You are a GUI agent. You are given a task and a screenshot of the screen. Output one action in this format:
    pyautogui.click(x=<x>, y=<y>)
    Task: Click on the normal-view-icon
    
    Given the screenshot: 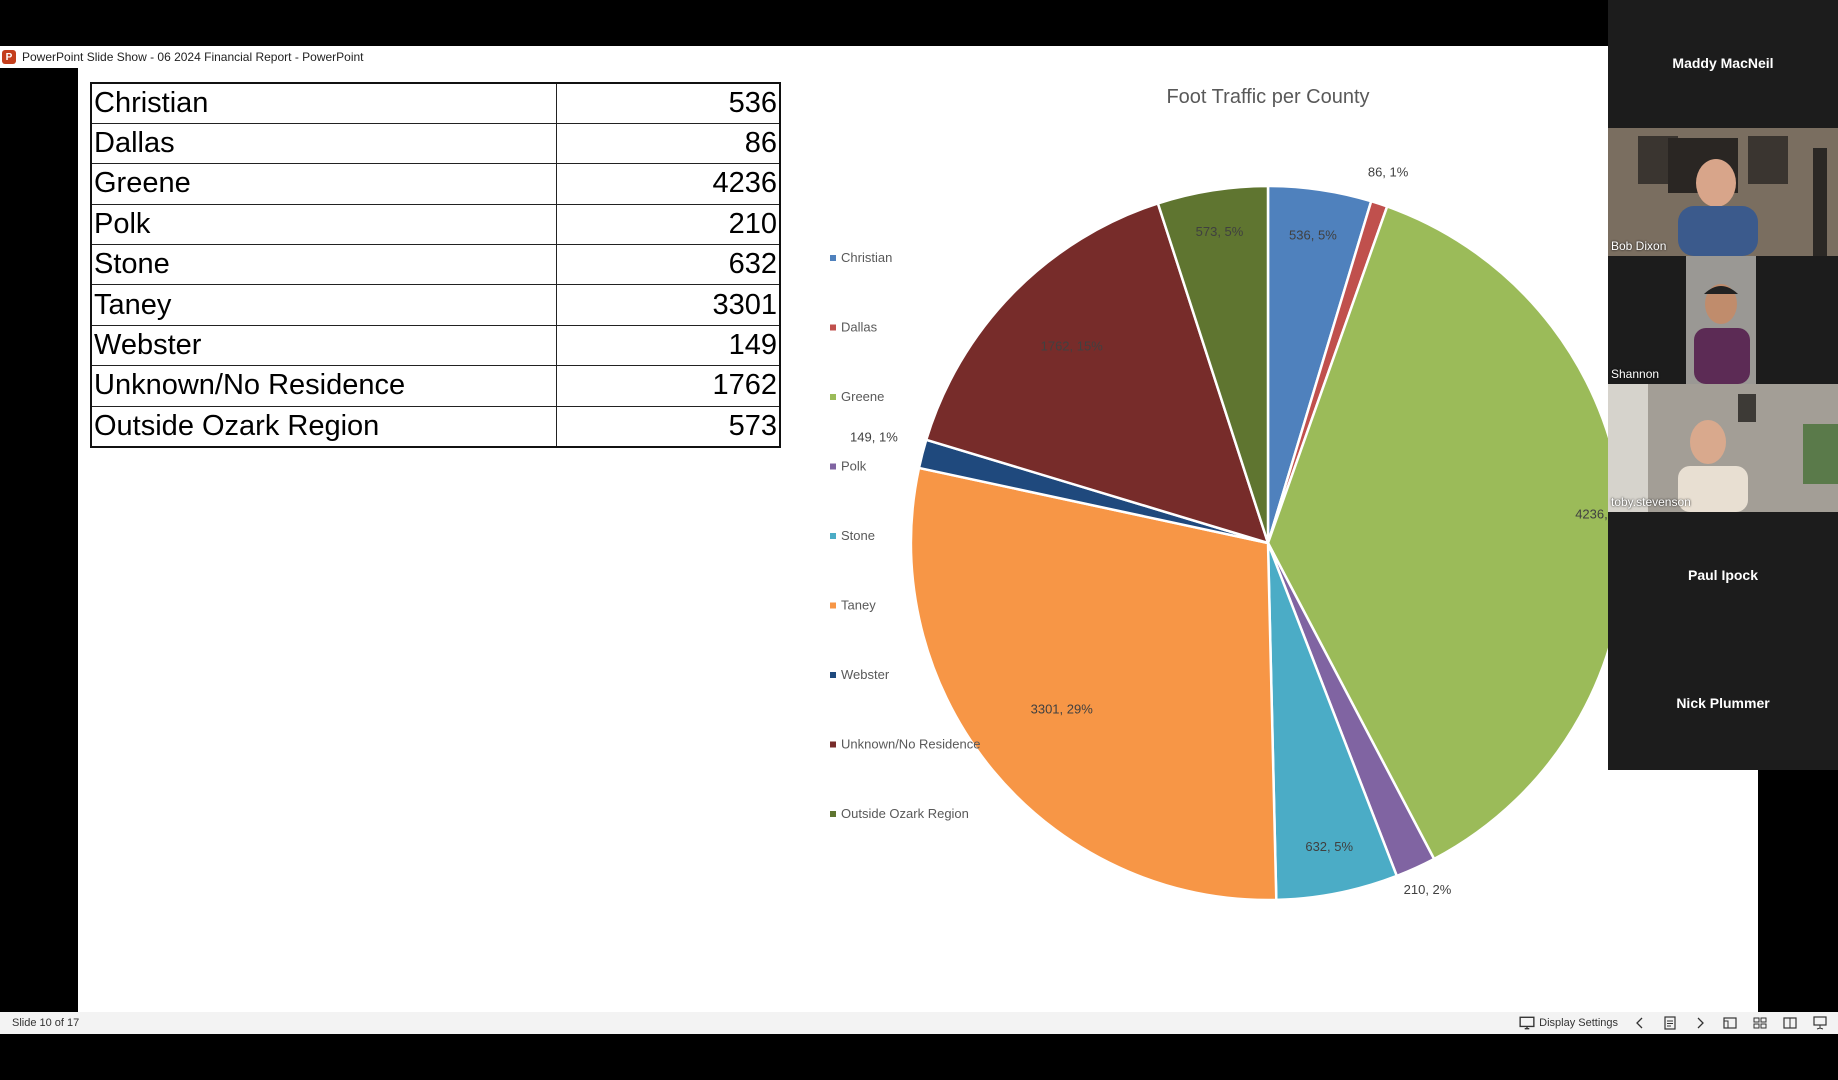 What is the action you would take?
    pyautogui.click(x=1730, y=1023)
    